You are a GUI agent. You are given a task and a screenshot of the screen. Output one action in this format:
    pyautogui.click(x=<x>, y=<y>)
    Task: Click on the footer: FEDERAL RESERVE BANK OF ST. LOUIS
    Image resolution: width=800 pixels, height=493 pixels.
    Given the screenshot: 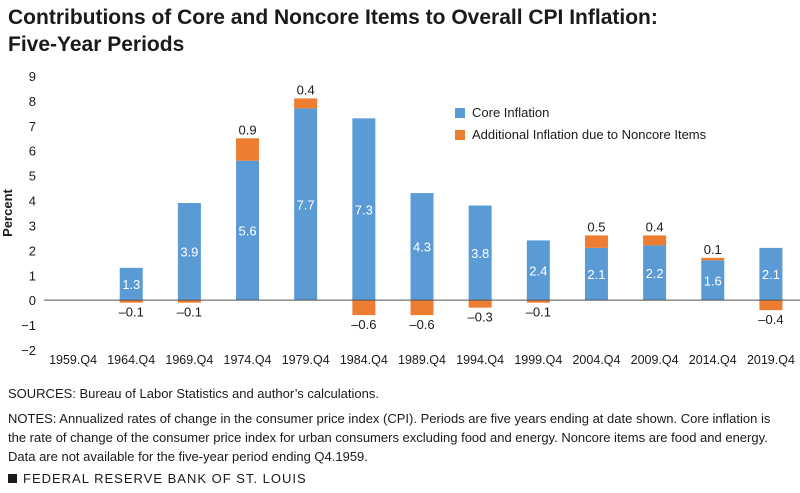 What is the action you would take?
    pyautogui.click(x=157, y=478)
    